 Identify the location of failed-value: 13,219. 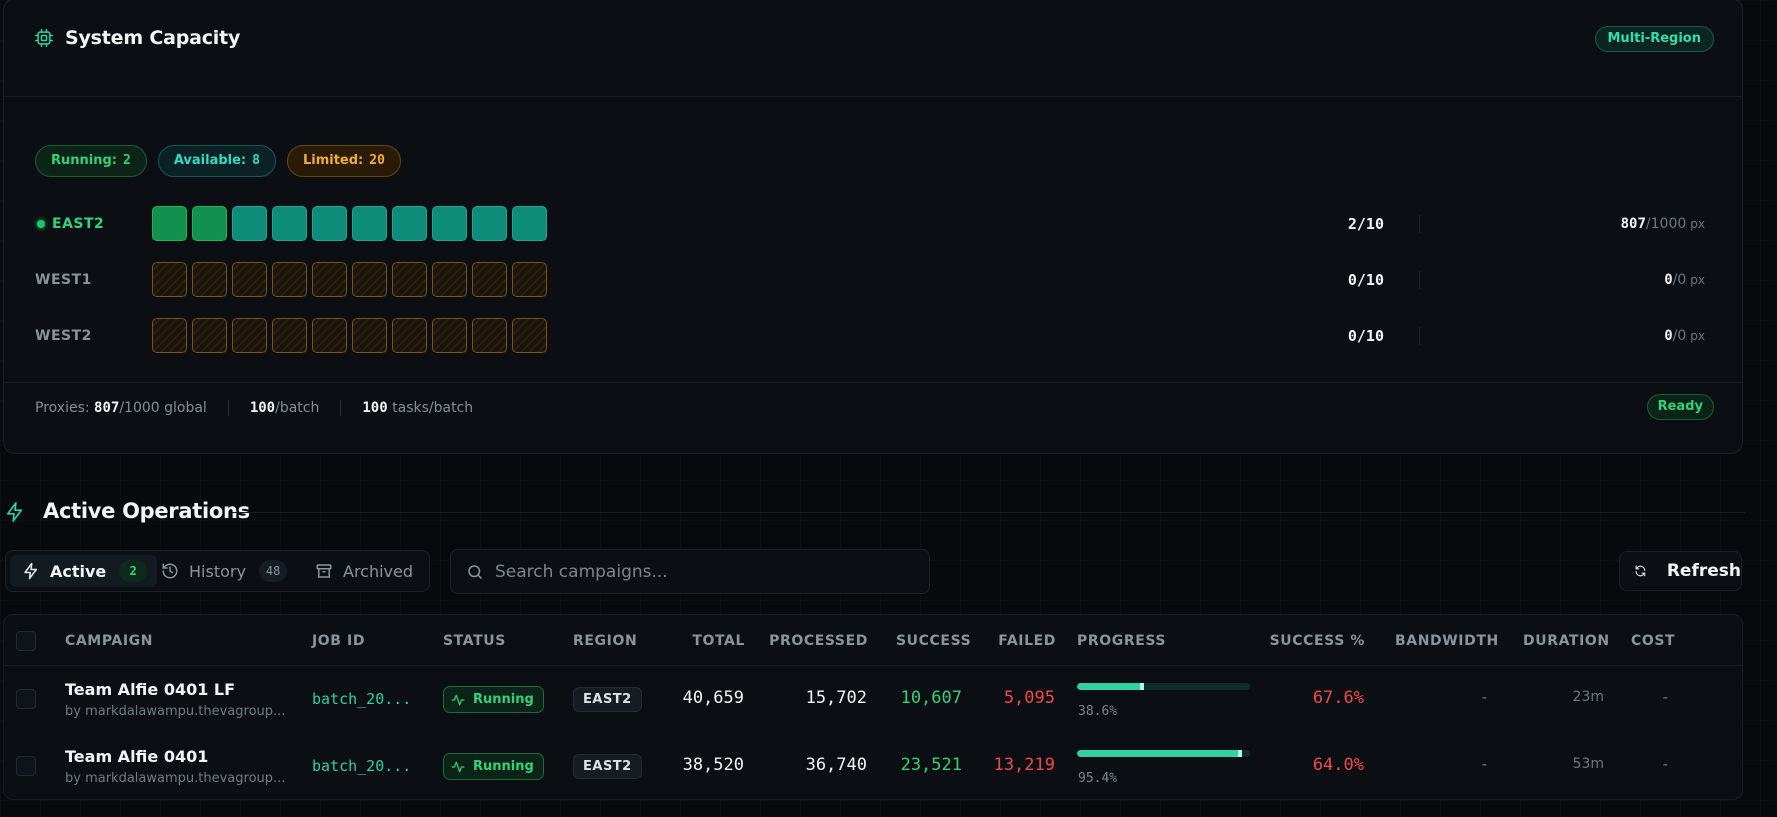
(1024, 765).